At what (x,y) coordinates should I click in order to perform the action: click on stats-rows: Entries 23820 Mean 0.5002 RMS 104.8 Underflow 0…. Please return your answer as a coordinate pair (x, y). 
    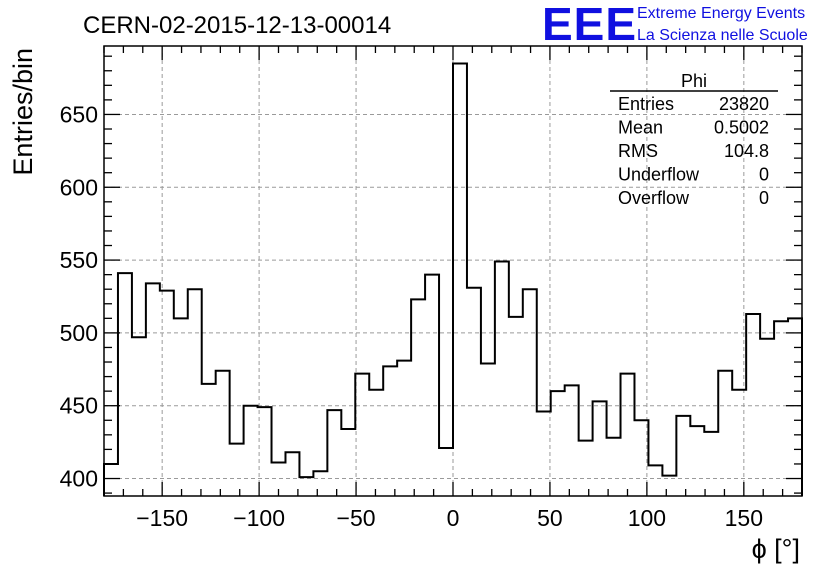
    Looking at the image, I should click on (693, 151).